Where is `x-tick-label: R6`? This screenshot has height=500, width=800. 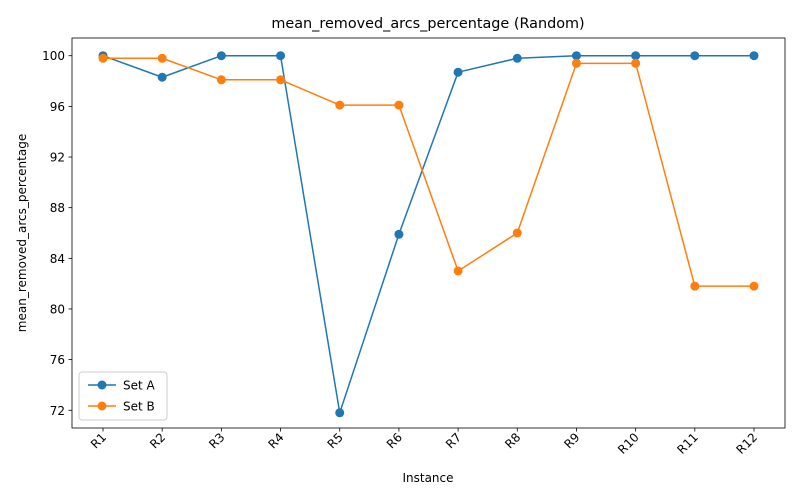 x-tick-label: R6 is located at coordinates (394, 440).